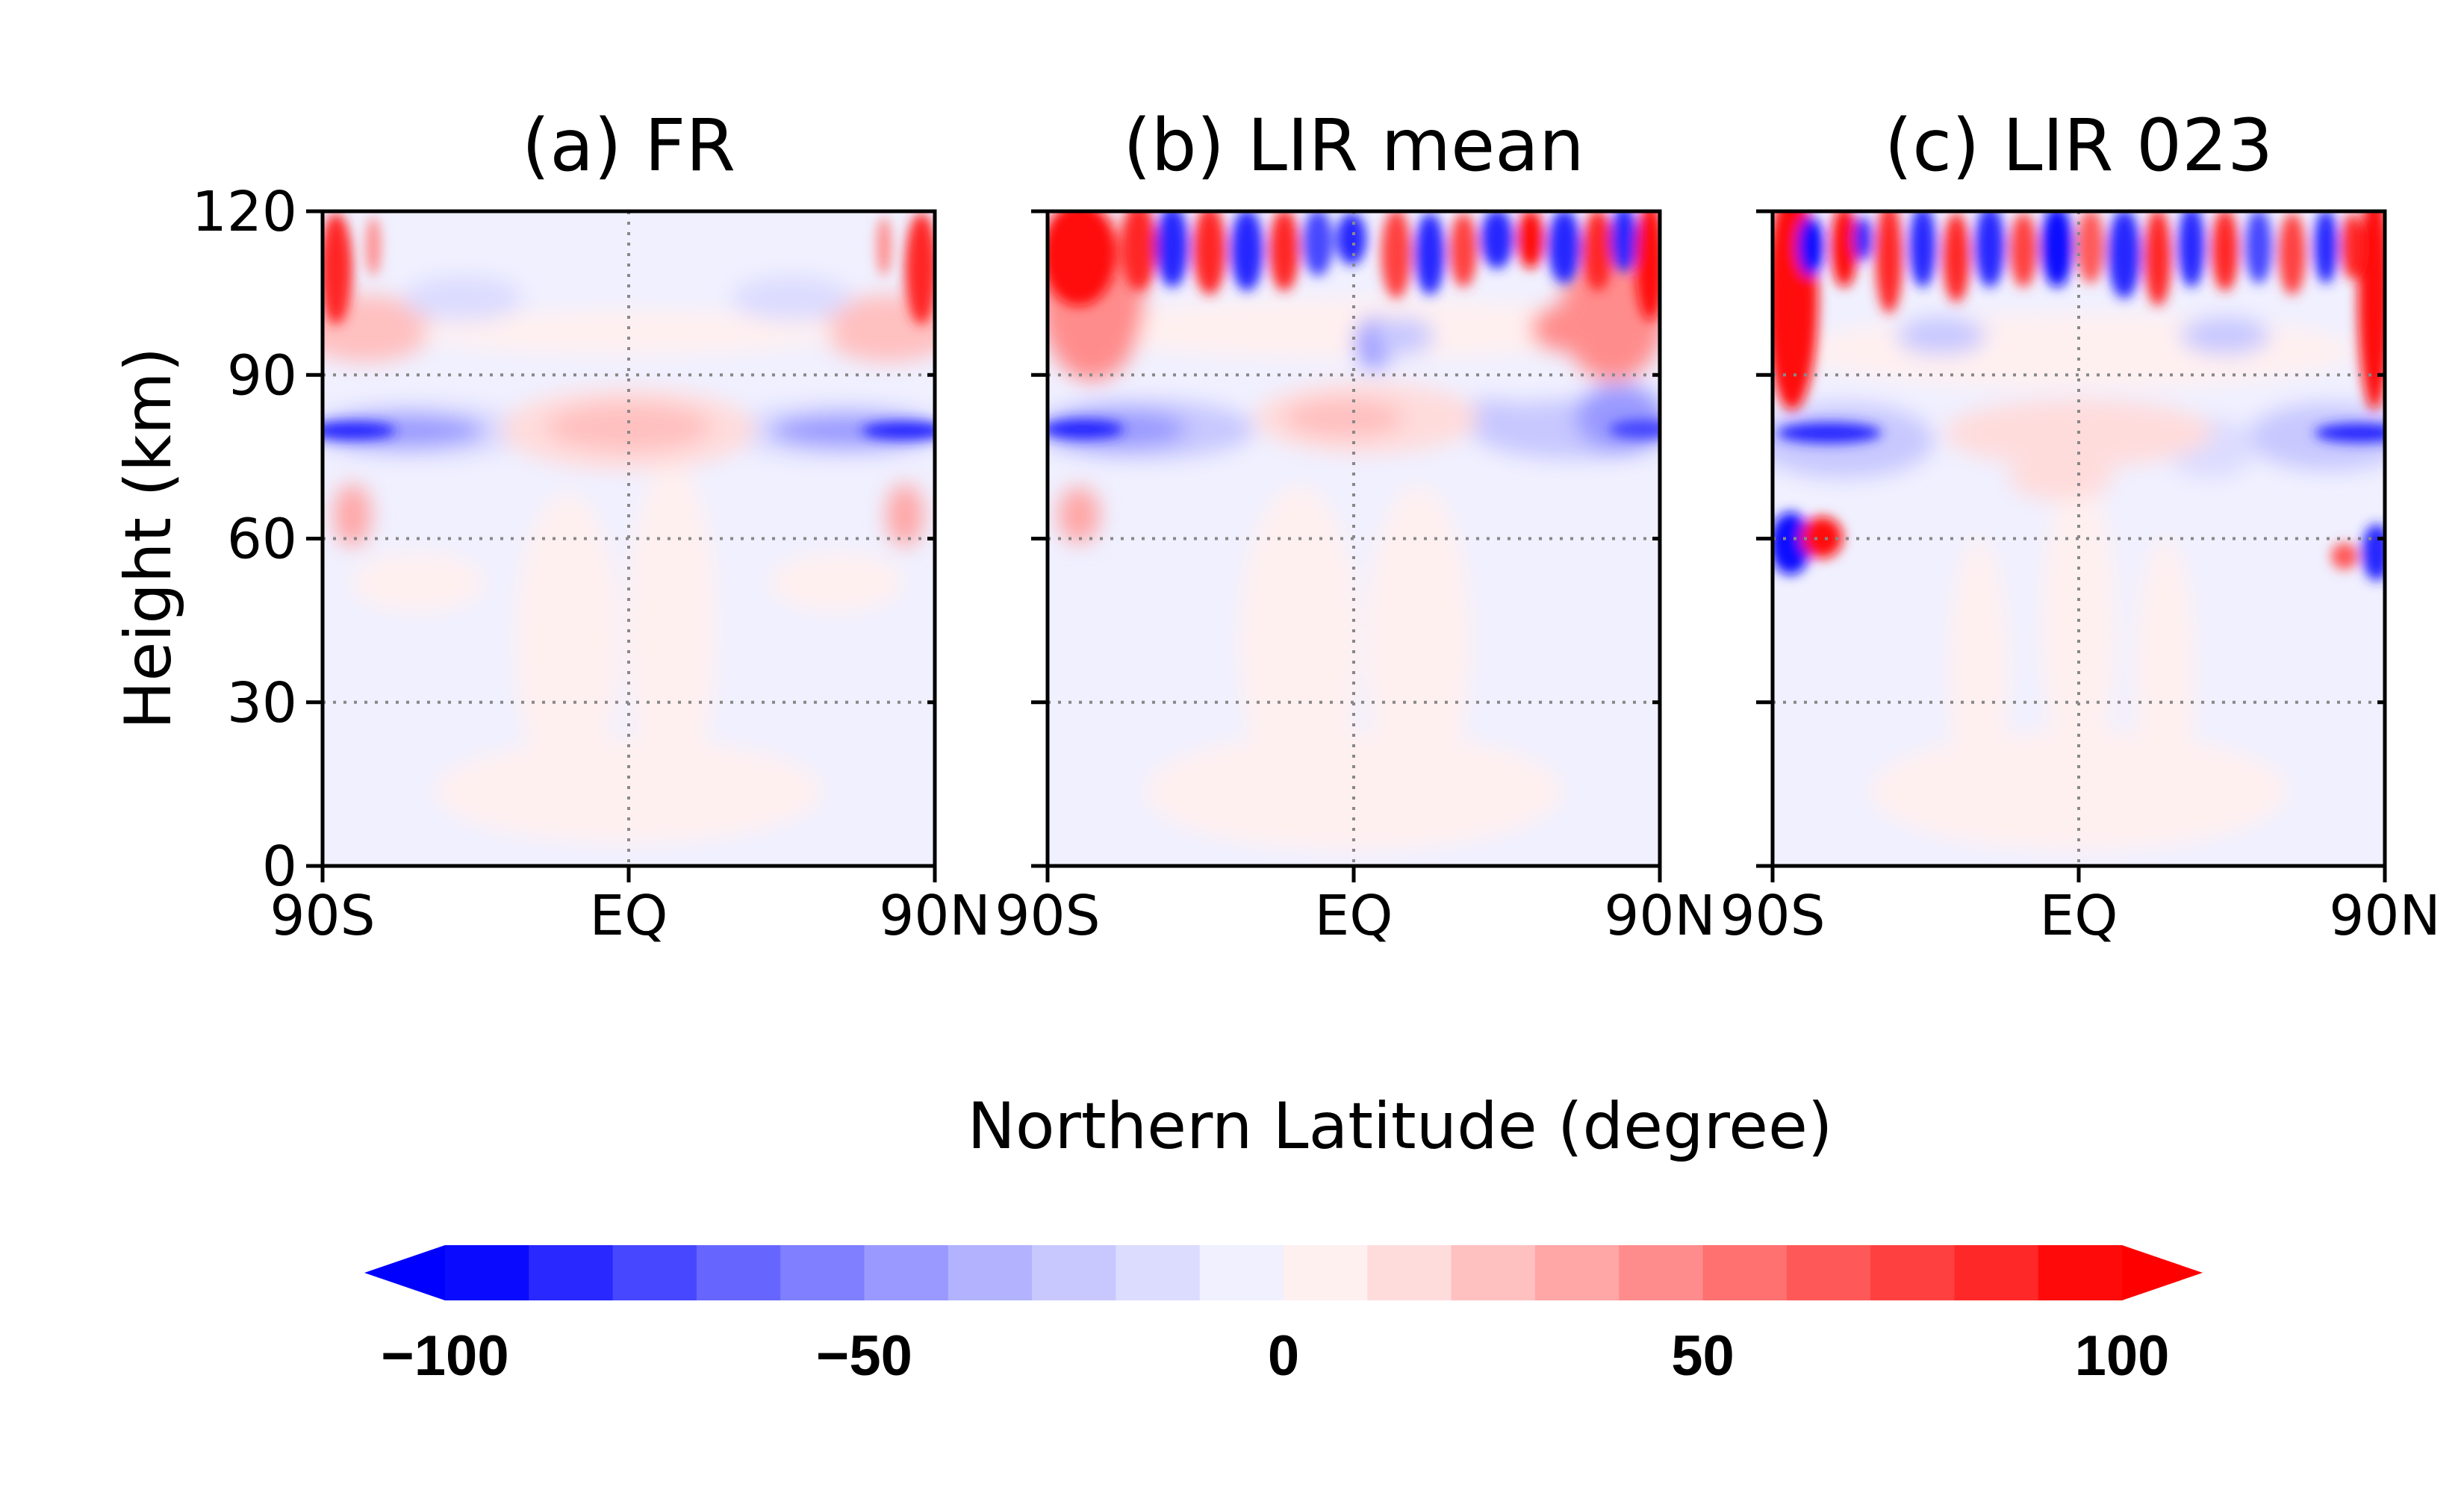 This screenshot has height=1493, width=2464. What do you see at coordinates (2385, 916) in the screenshot?
I see `panel-c-xtick-label-90: 90N` at bounding box center [2385, 916].